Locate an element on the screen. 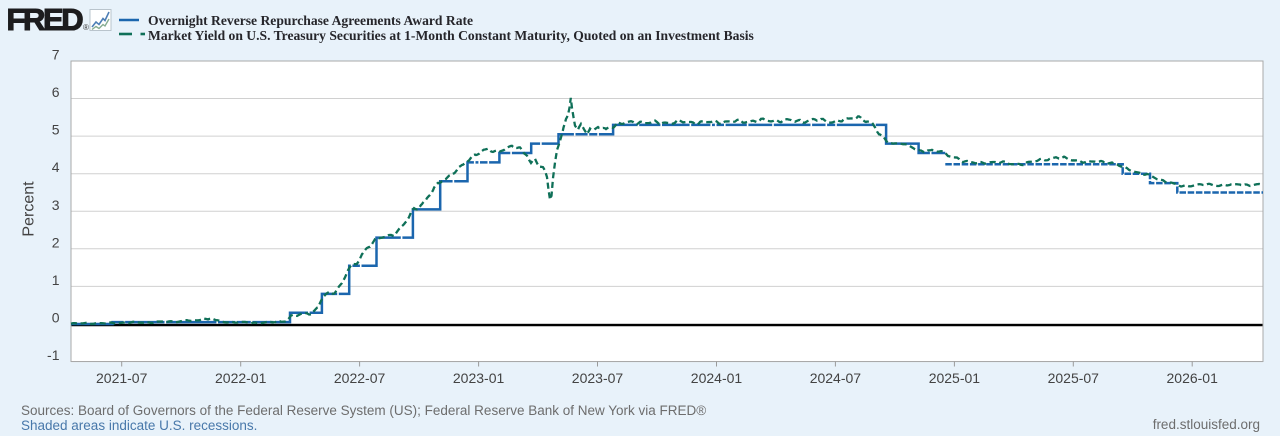 This screenshot has height=436, width=1280. svg-text: 2023-01 is located at coordinates (479, 378).